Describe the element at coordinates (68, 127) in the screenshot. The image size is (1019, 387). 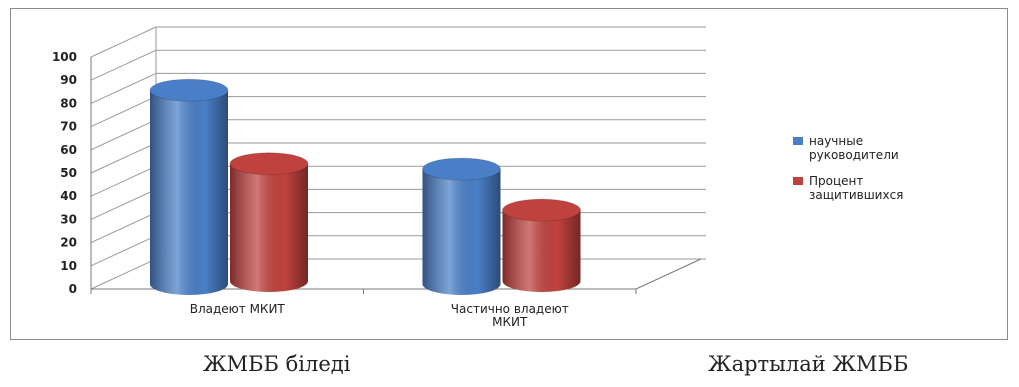
I see `y-tick-label: 70` at that location.